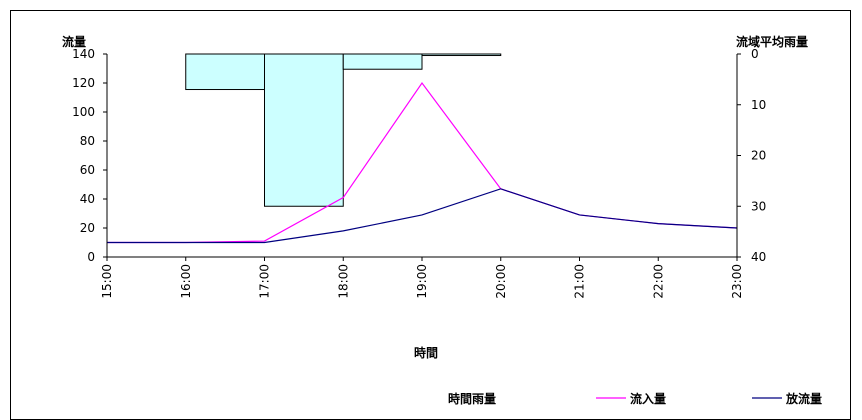 The height and width of the screenshot is (420, 862). I want to click on y-tick-label: 60, so click(87, 170).